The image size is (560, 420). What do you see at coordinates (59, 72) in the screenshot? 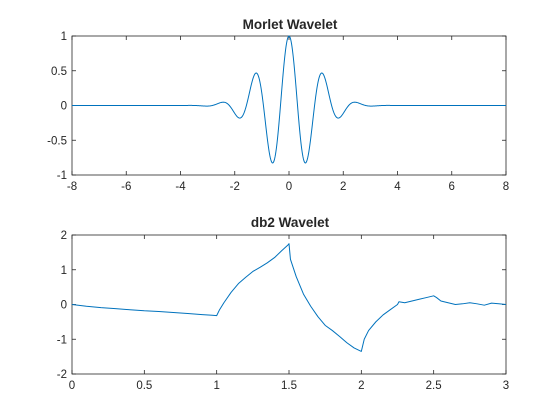
I see `morlet-y-tick-label: 0.5` at bounding box center [59, 72].